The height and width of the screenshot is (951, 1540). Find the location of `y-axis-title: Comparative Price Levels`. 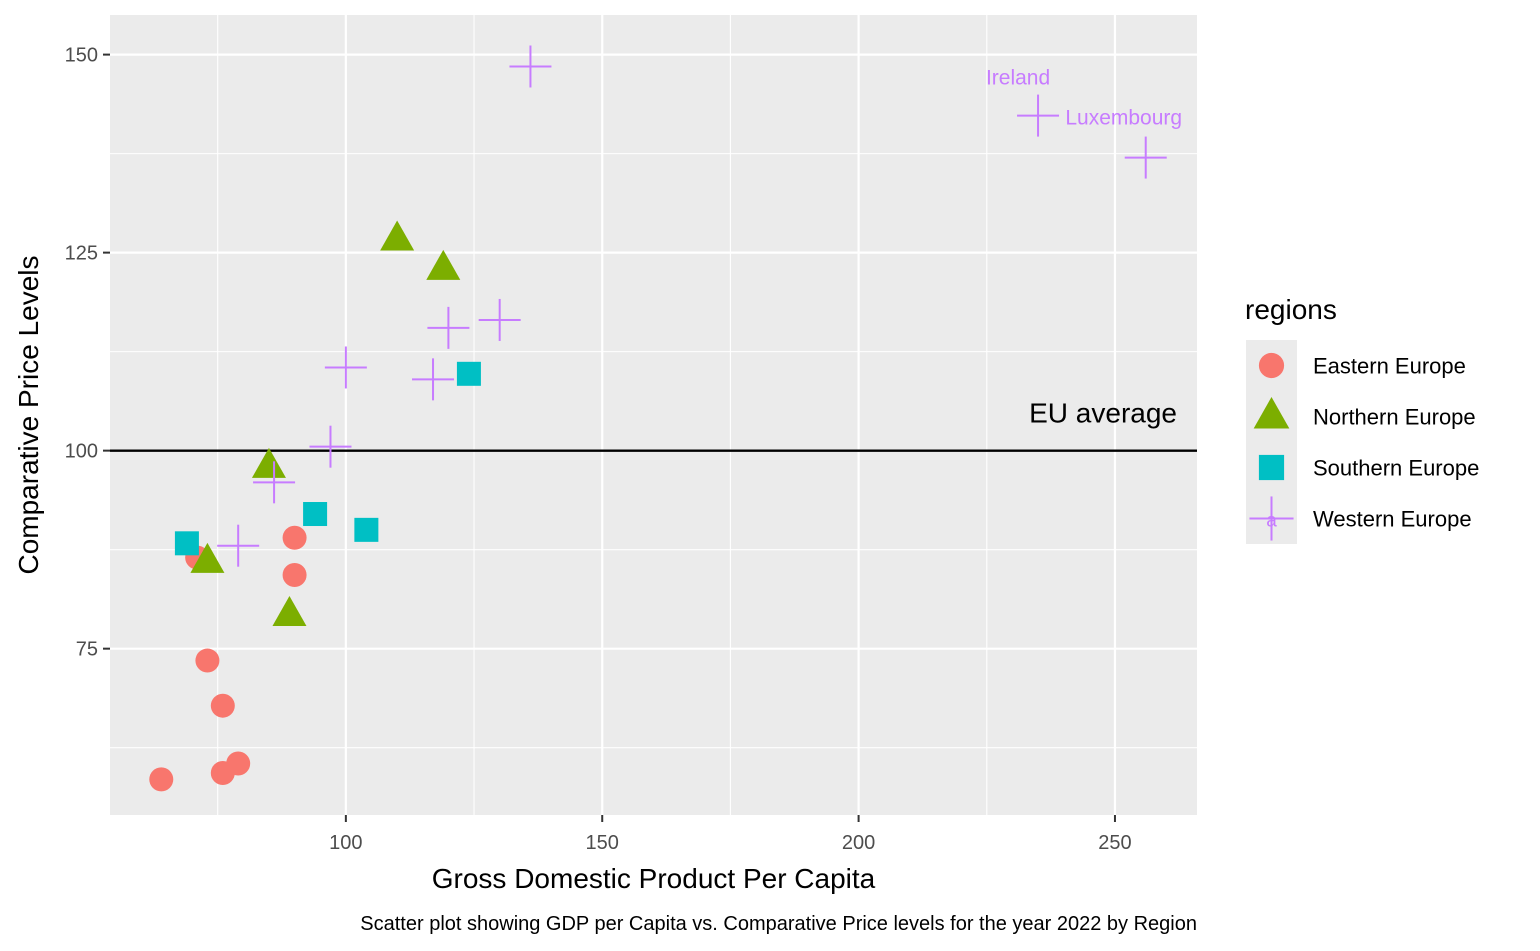

y-axis-title: Comparative Price Levels is located at coordinates (28, 414).